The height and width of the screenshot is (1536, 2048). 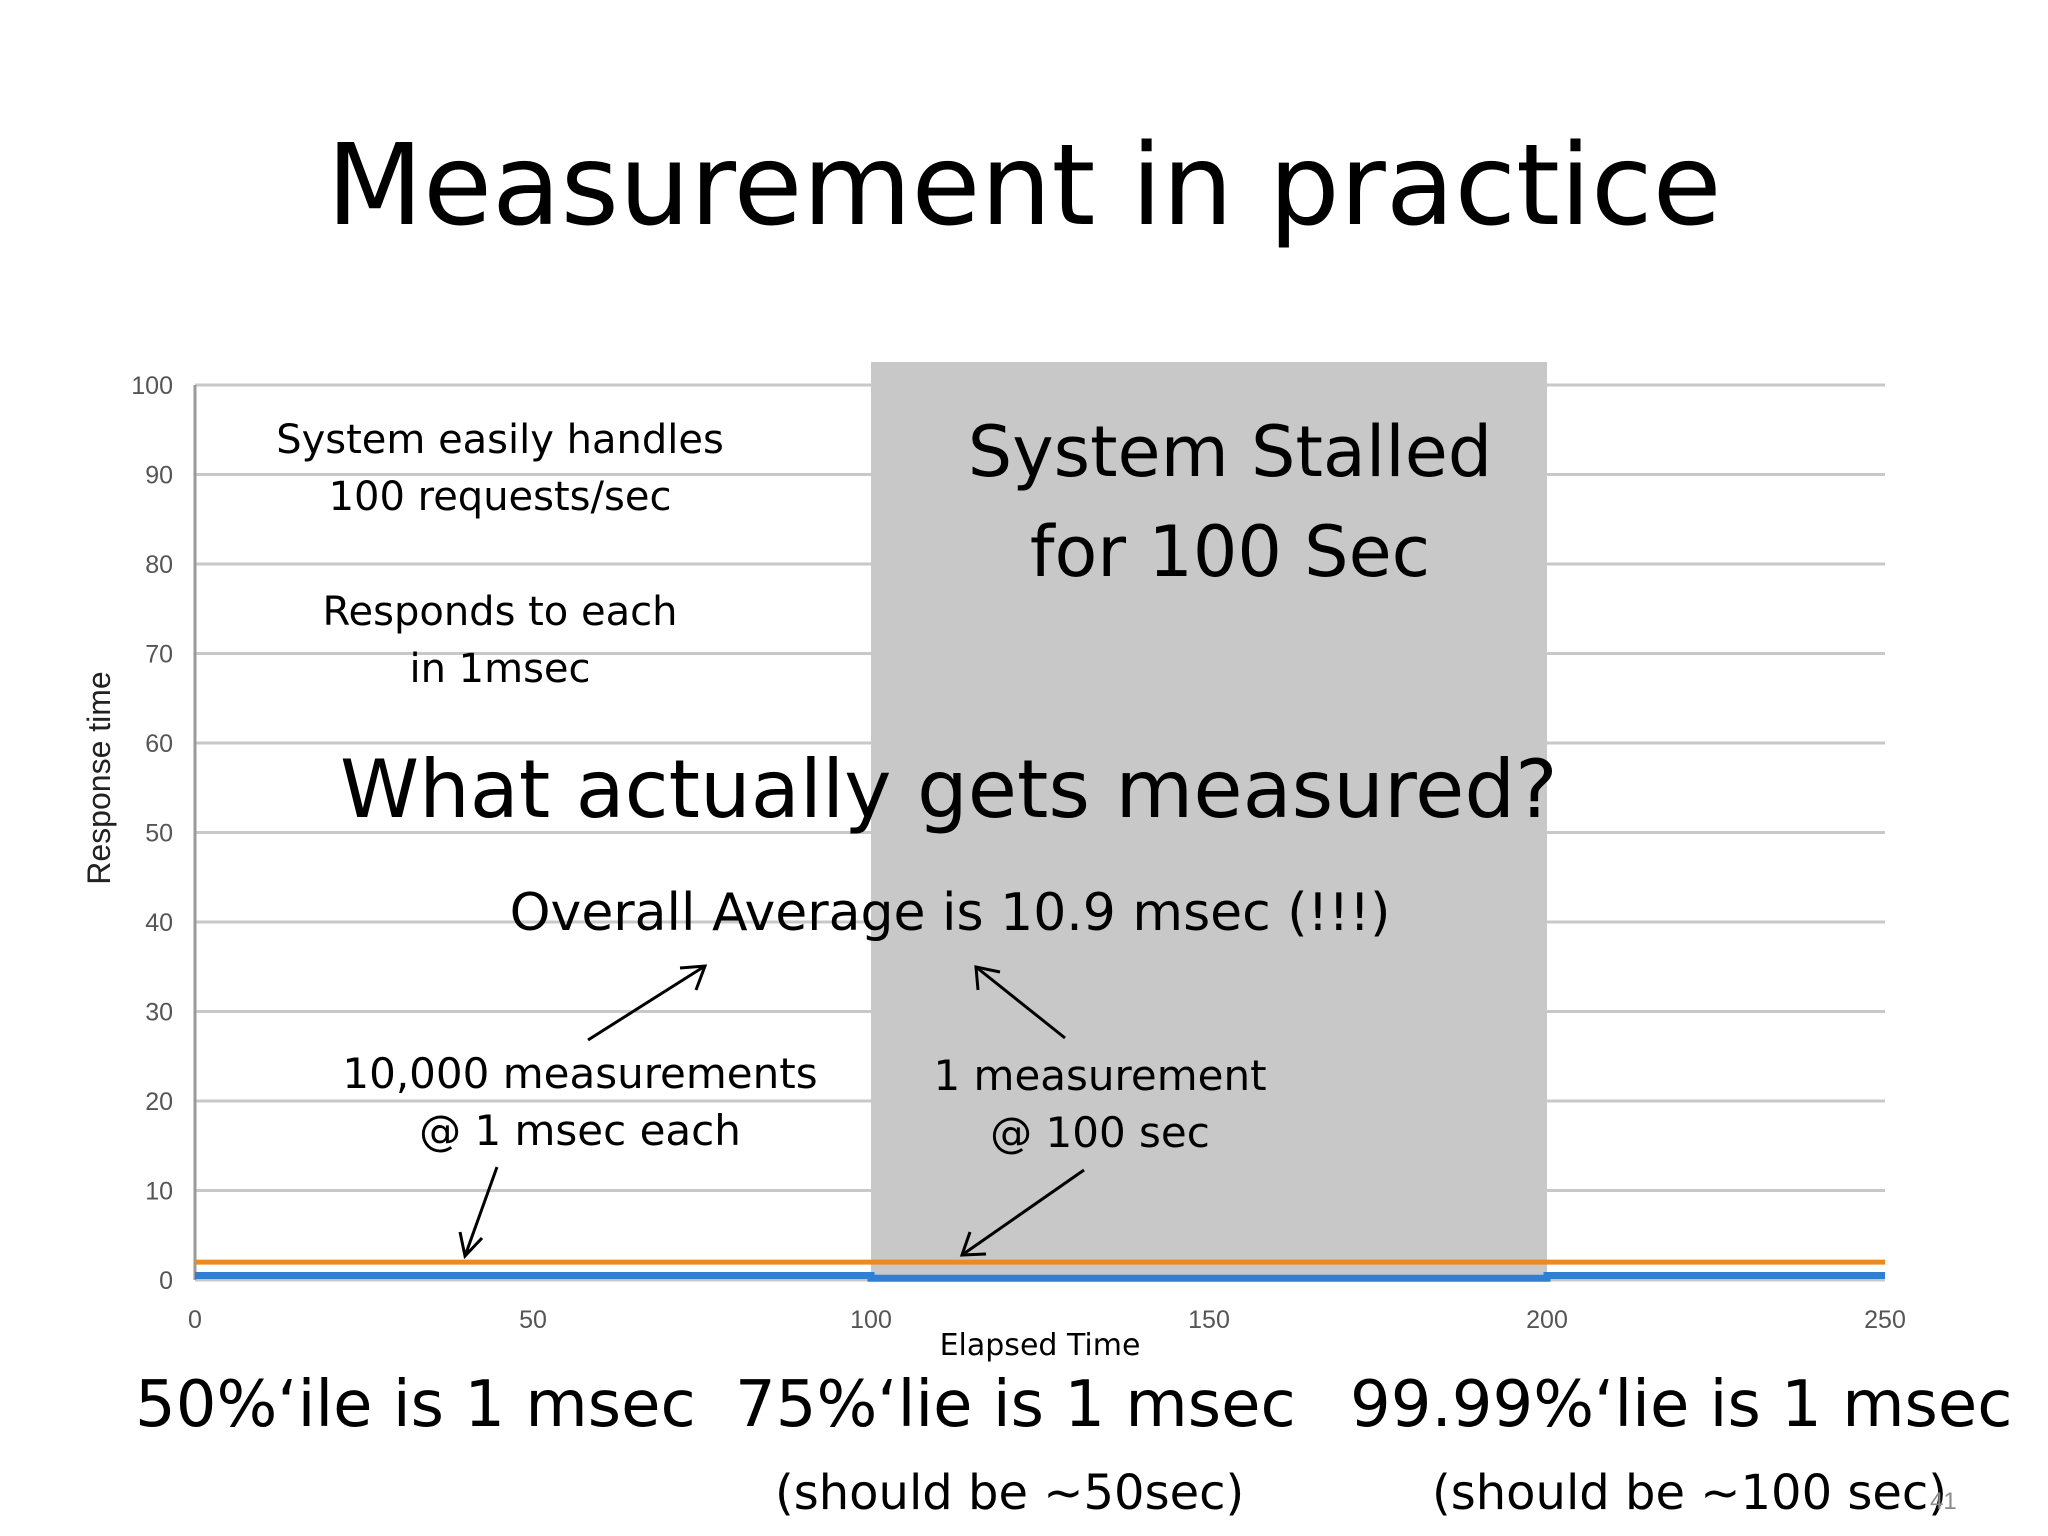 What do you see at coordinates (166, 1281) in the screenshot?
I see `y-tick-label: 0` at bounding box center [166, 1281].